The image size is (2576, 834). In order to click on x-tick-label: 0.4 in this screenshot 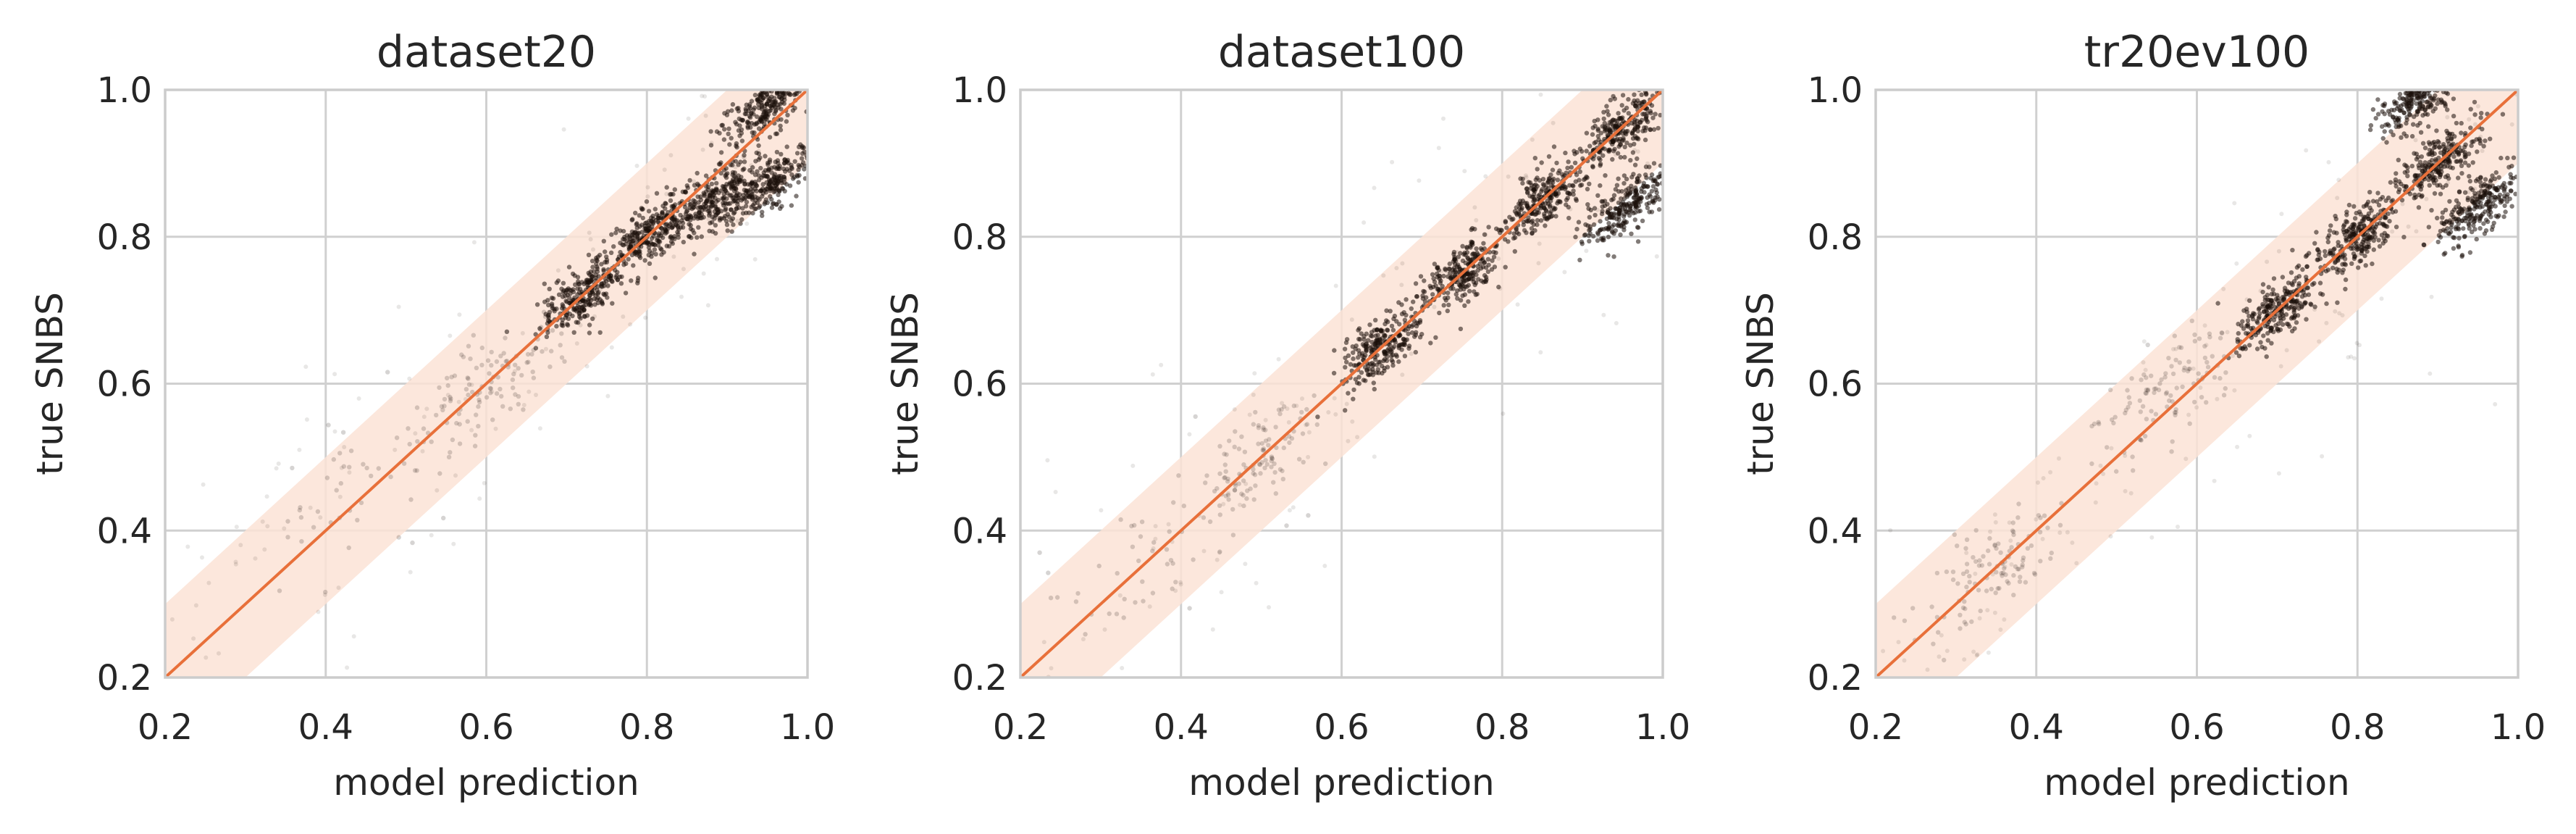, I will do `click(325, 727)`.